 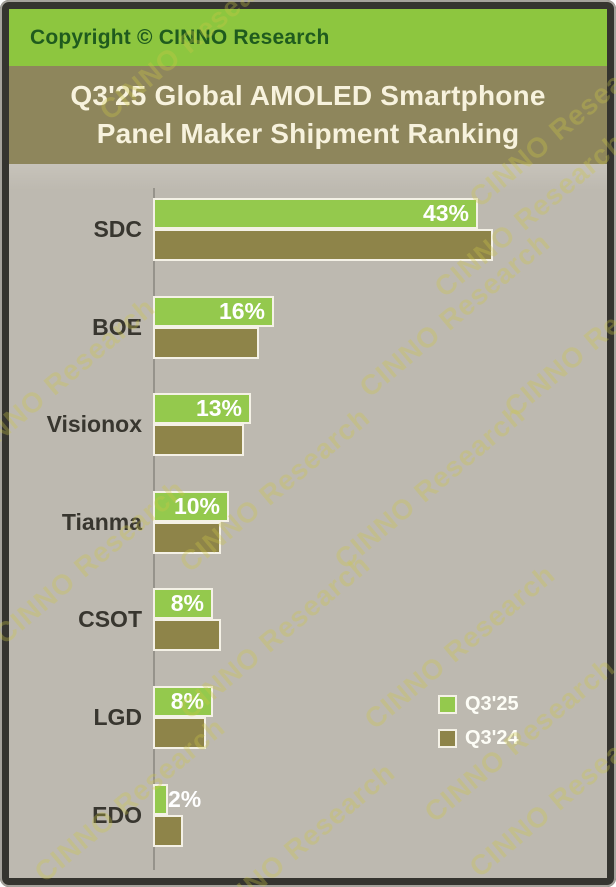 I want to click on legend: Q3'25 Q3'24, so click(x=478, y=721).